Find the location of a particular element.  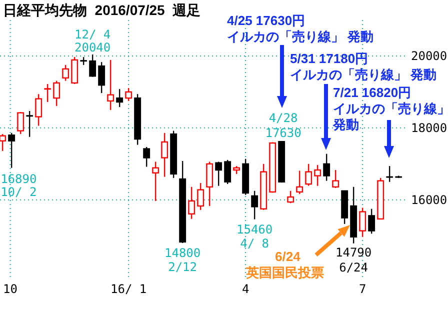

y-tick-label: 18000 is located at coordinates (429, 127).